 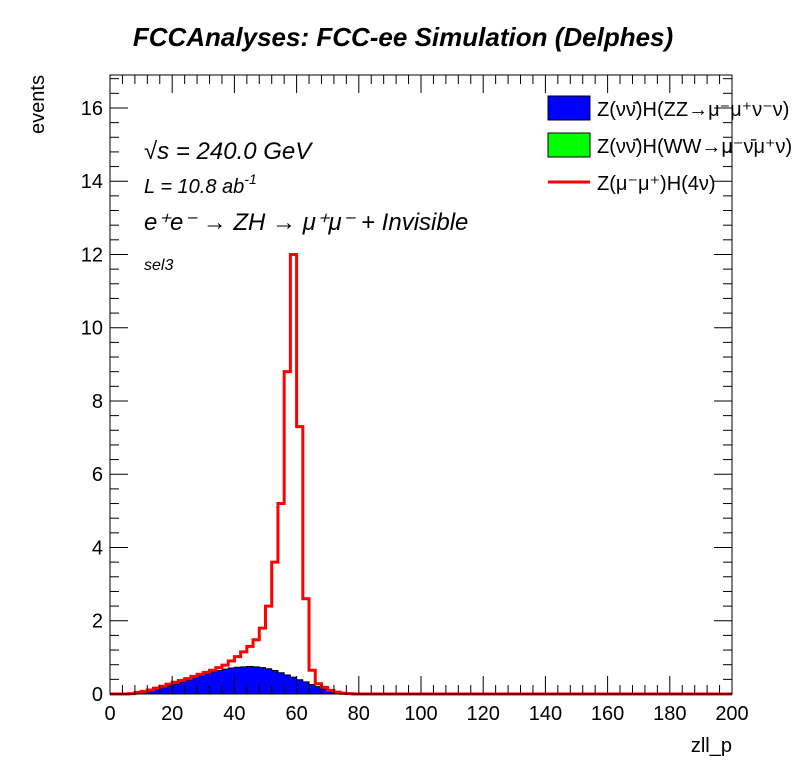 What do you see at coordinates (109, 714) in the screenshot?
I see `x-tick-label: 0` at bounding box center [109, 714].